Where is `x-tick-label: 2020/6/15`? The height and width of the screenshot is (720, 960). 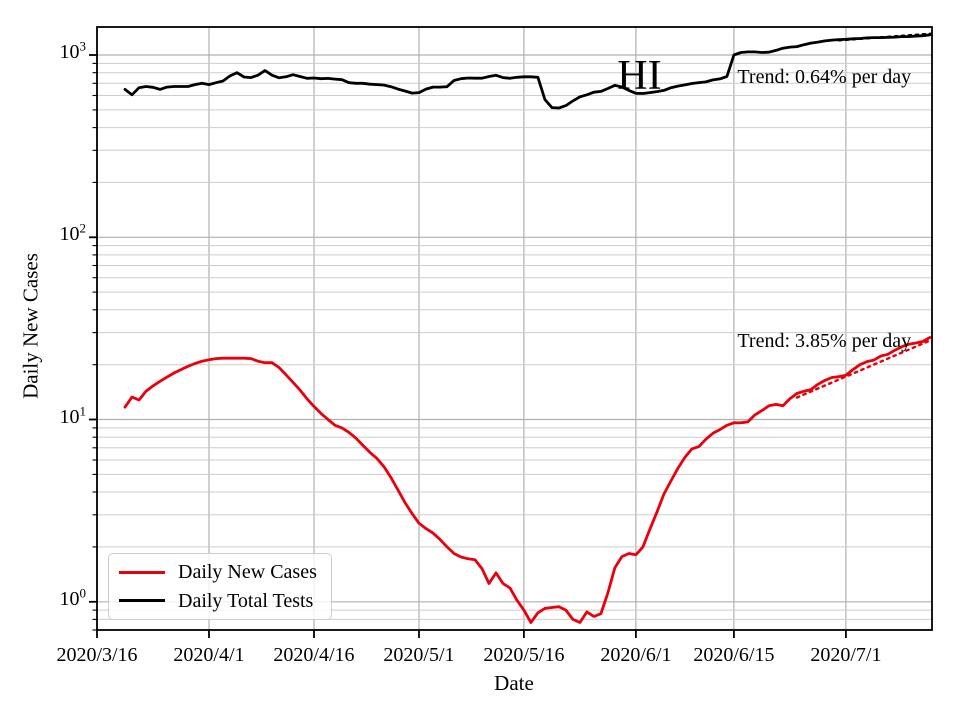 x-tick-label: 2020/6/15 is located at coordinates (734, 655).